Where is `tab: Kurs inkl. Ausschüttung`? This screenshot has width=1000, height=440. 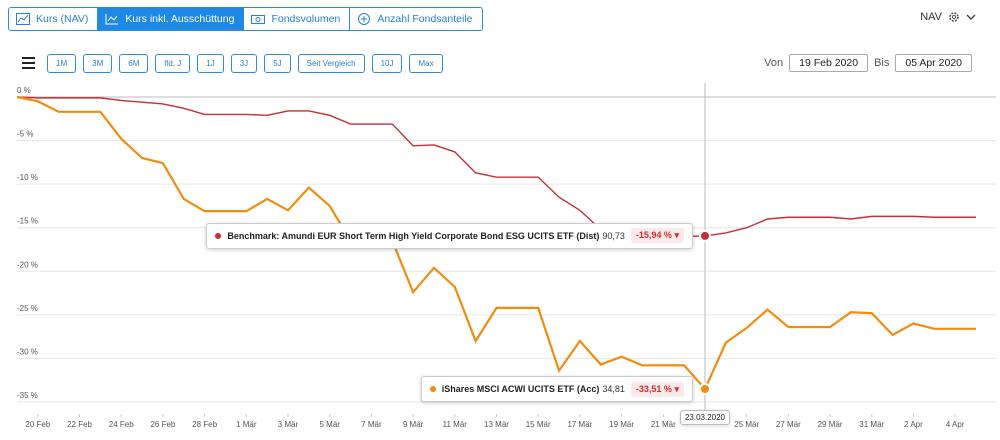 tab: Kurs inkl. Ausschüttung is located at coordinates (171, 19).